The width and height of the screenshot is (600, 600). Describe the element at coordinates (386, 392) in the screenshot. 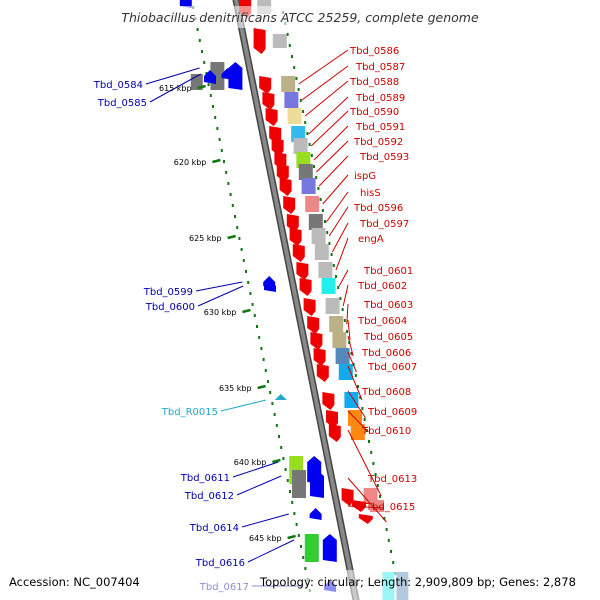

I see `gene-label-tbd-0608: Tbd_0608` at that location.